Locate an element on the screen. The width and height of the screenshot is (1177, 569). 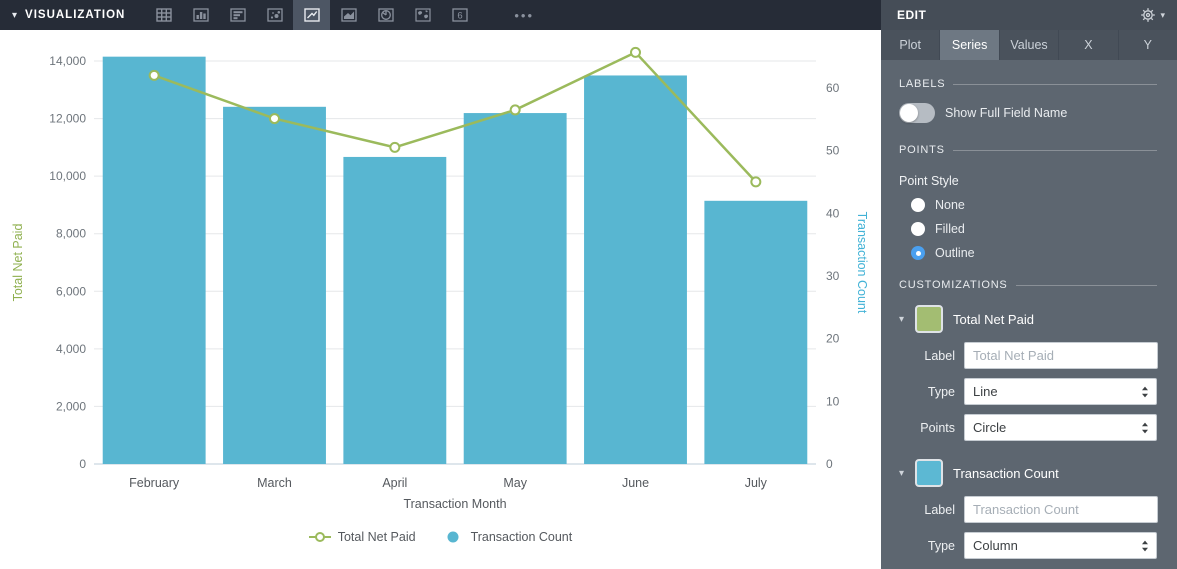
point-style-label: Point Style is located at coordinates (929, 181).